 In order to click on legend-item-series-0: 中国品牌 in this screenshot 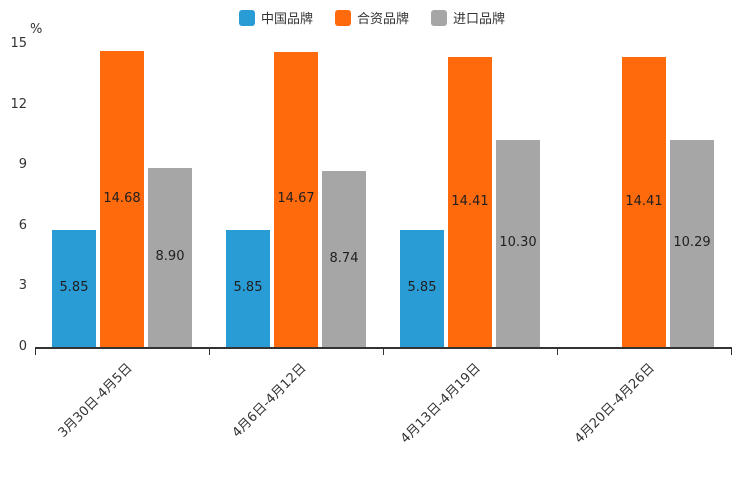, I will do `click(275, 17)`.